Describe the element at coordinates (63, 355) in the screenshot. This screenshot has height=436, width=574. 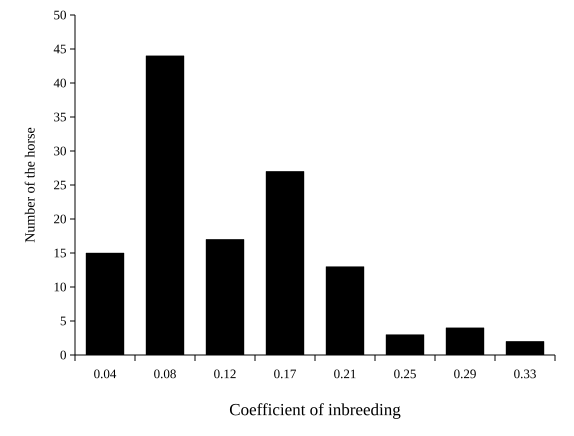
I see `y-tick-label: 0` at that location.